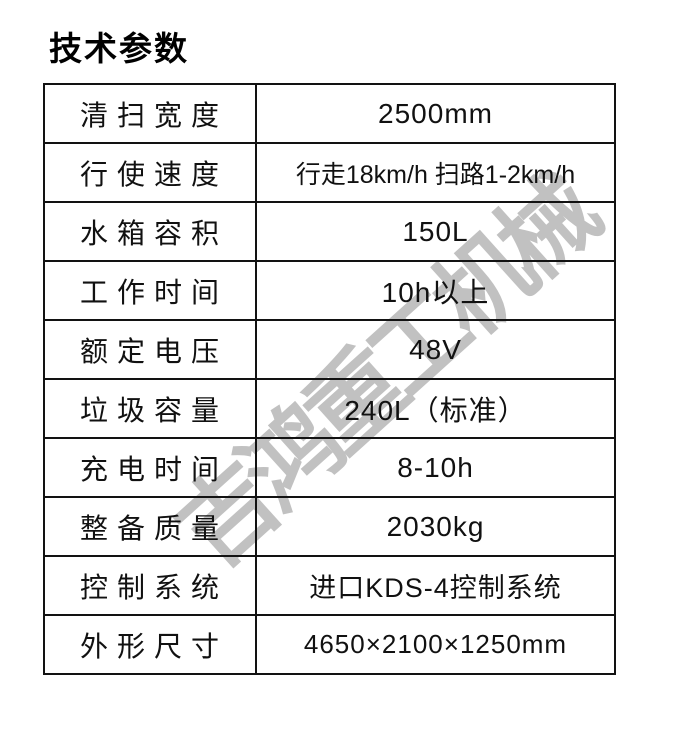 The image size is (700, 738). I want to click on spec-value: 48V, so click(435, 349).